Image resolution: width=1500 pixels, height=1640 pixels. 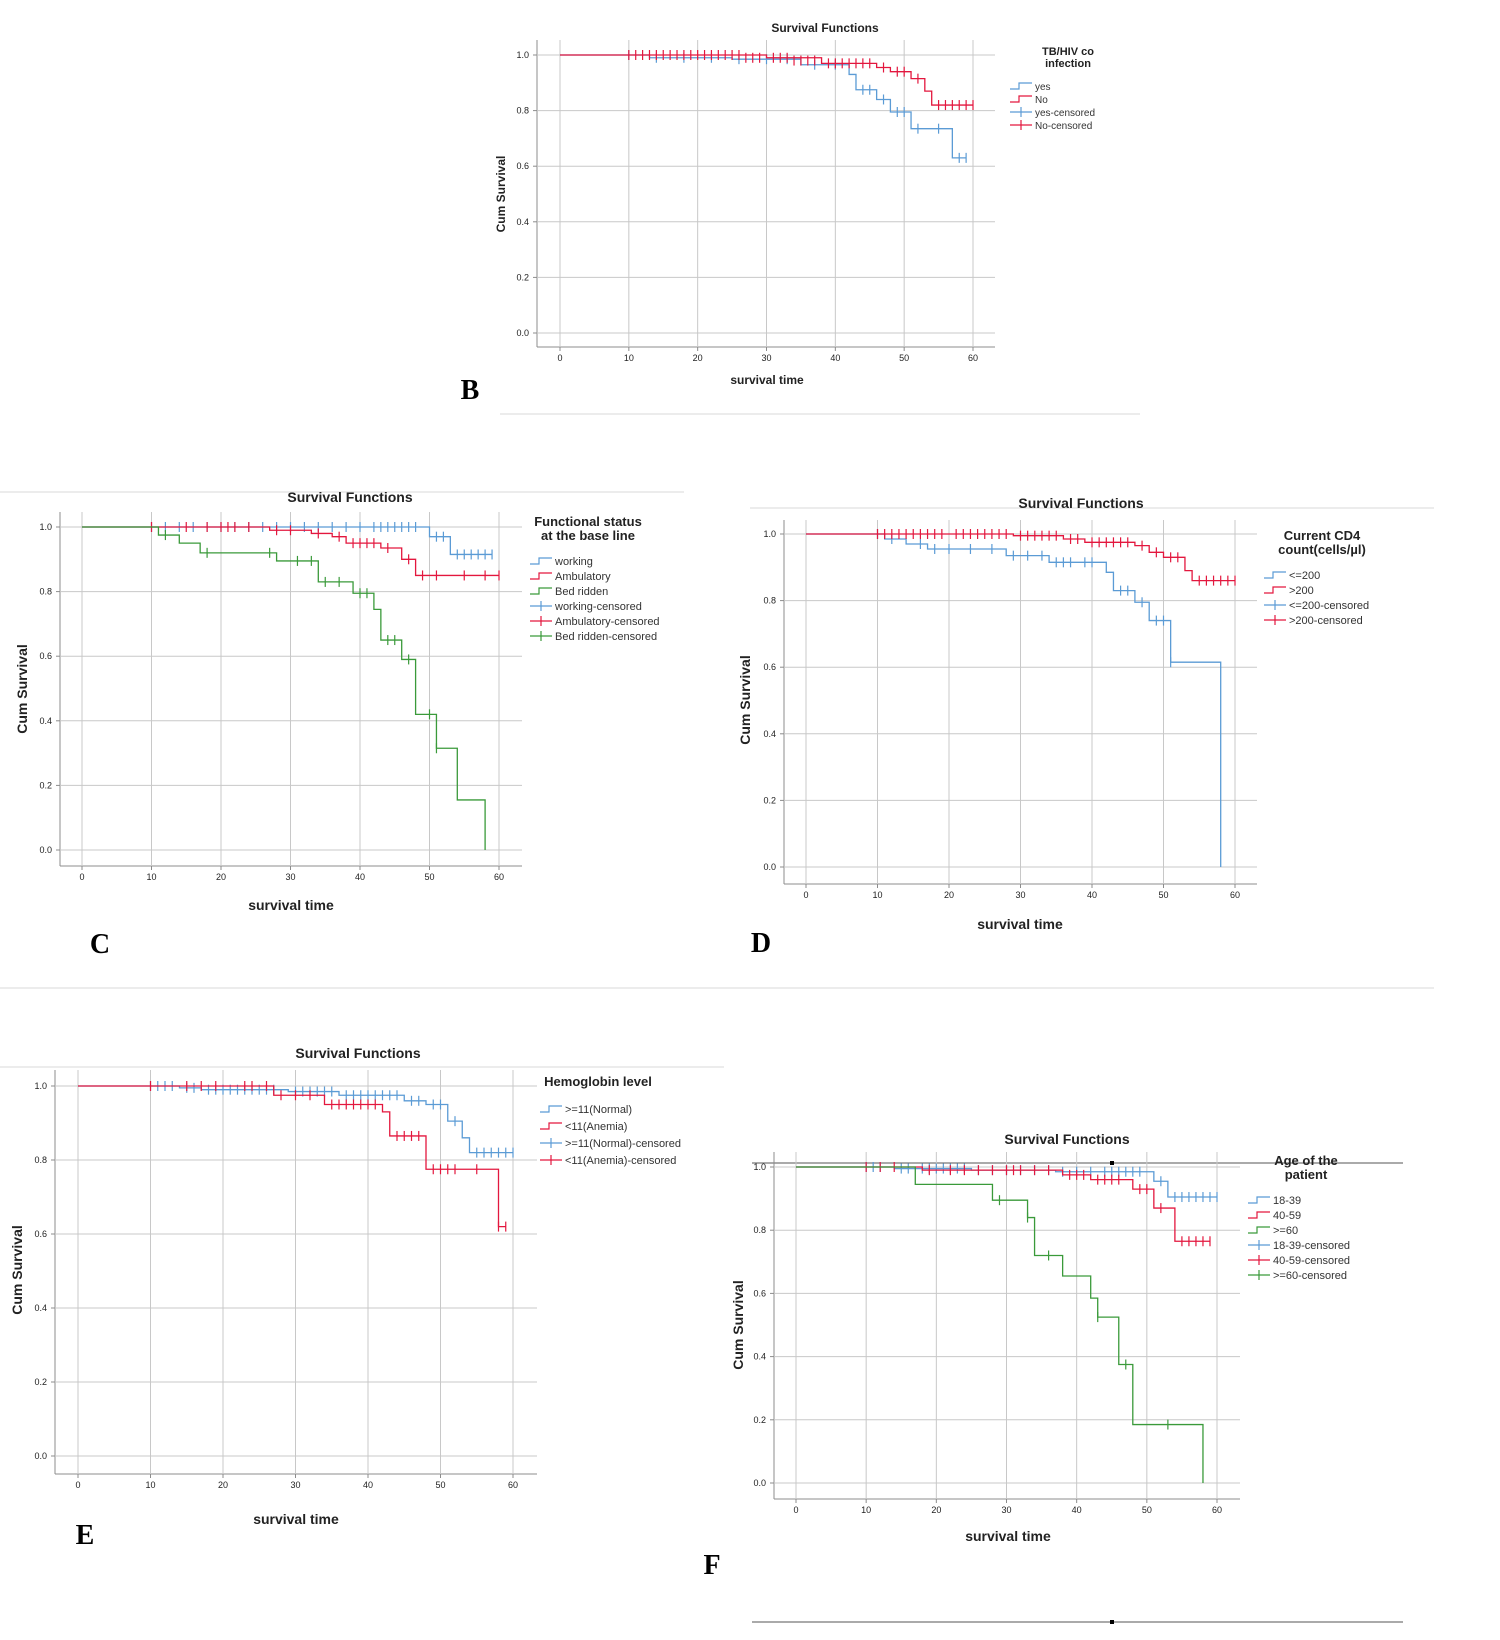 I want to click on y-tick-label: 0.8, so click(x=759, y=1230).